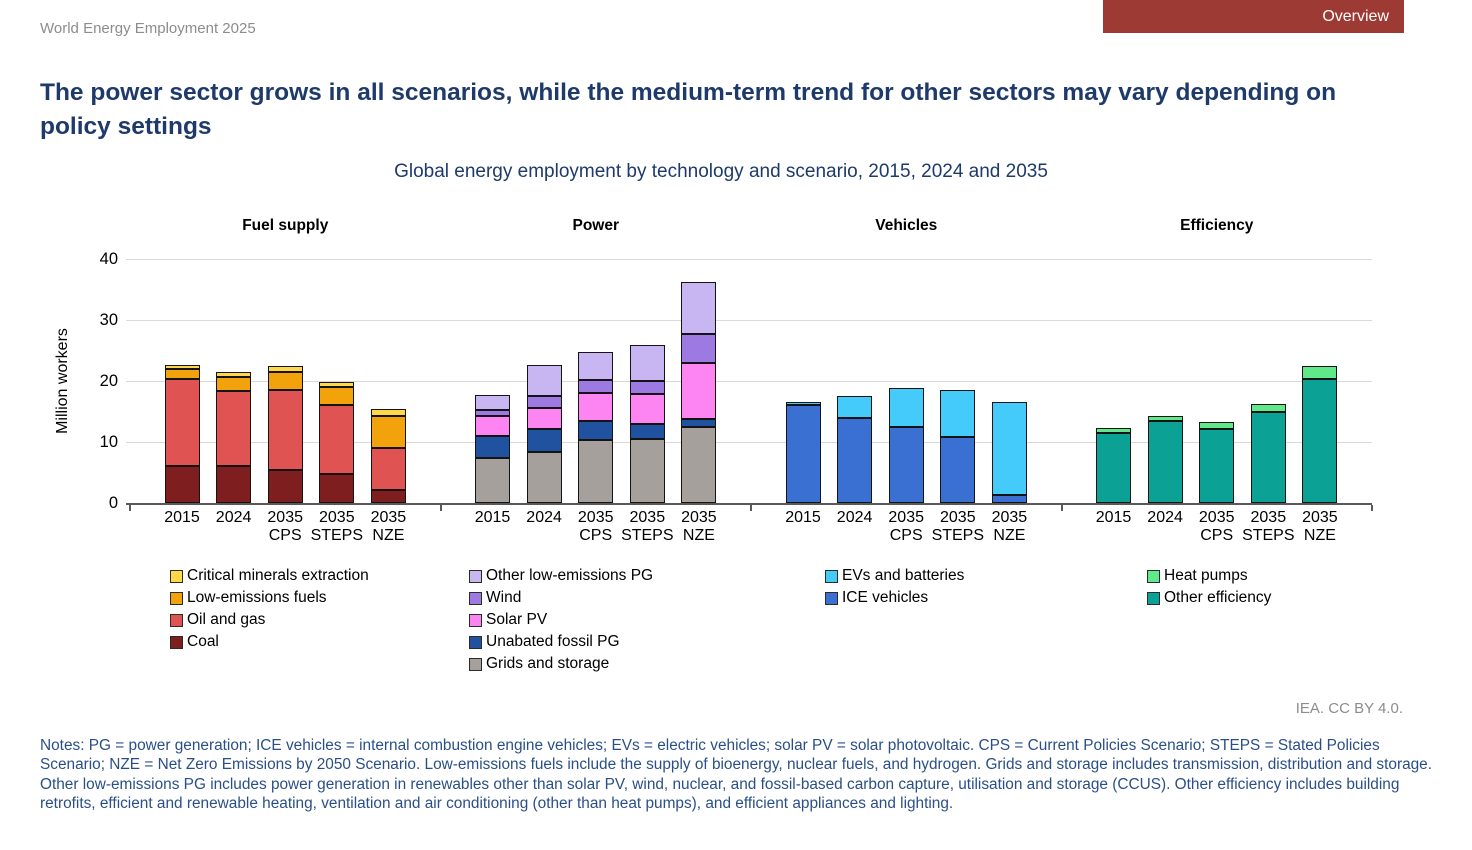  What do you see at coordinates (388, 527) in the screenshot?
I see `x-label-fuel-supply-2035-nze: 2035 NZE` at bounding box center [388, 527].